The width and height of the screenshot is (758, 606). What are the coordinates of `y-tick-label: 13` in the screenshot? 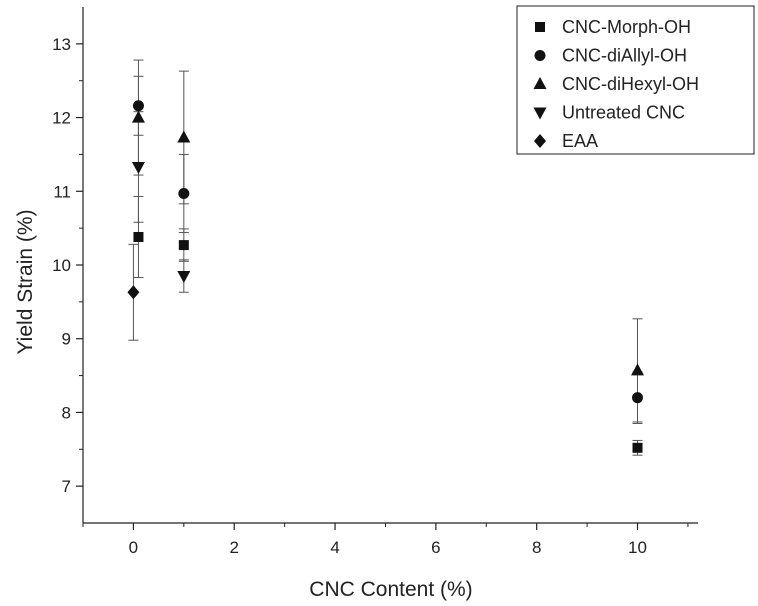 It's located at (61, 44).